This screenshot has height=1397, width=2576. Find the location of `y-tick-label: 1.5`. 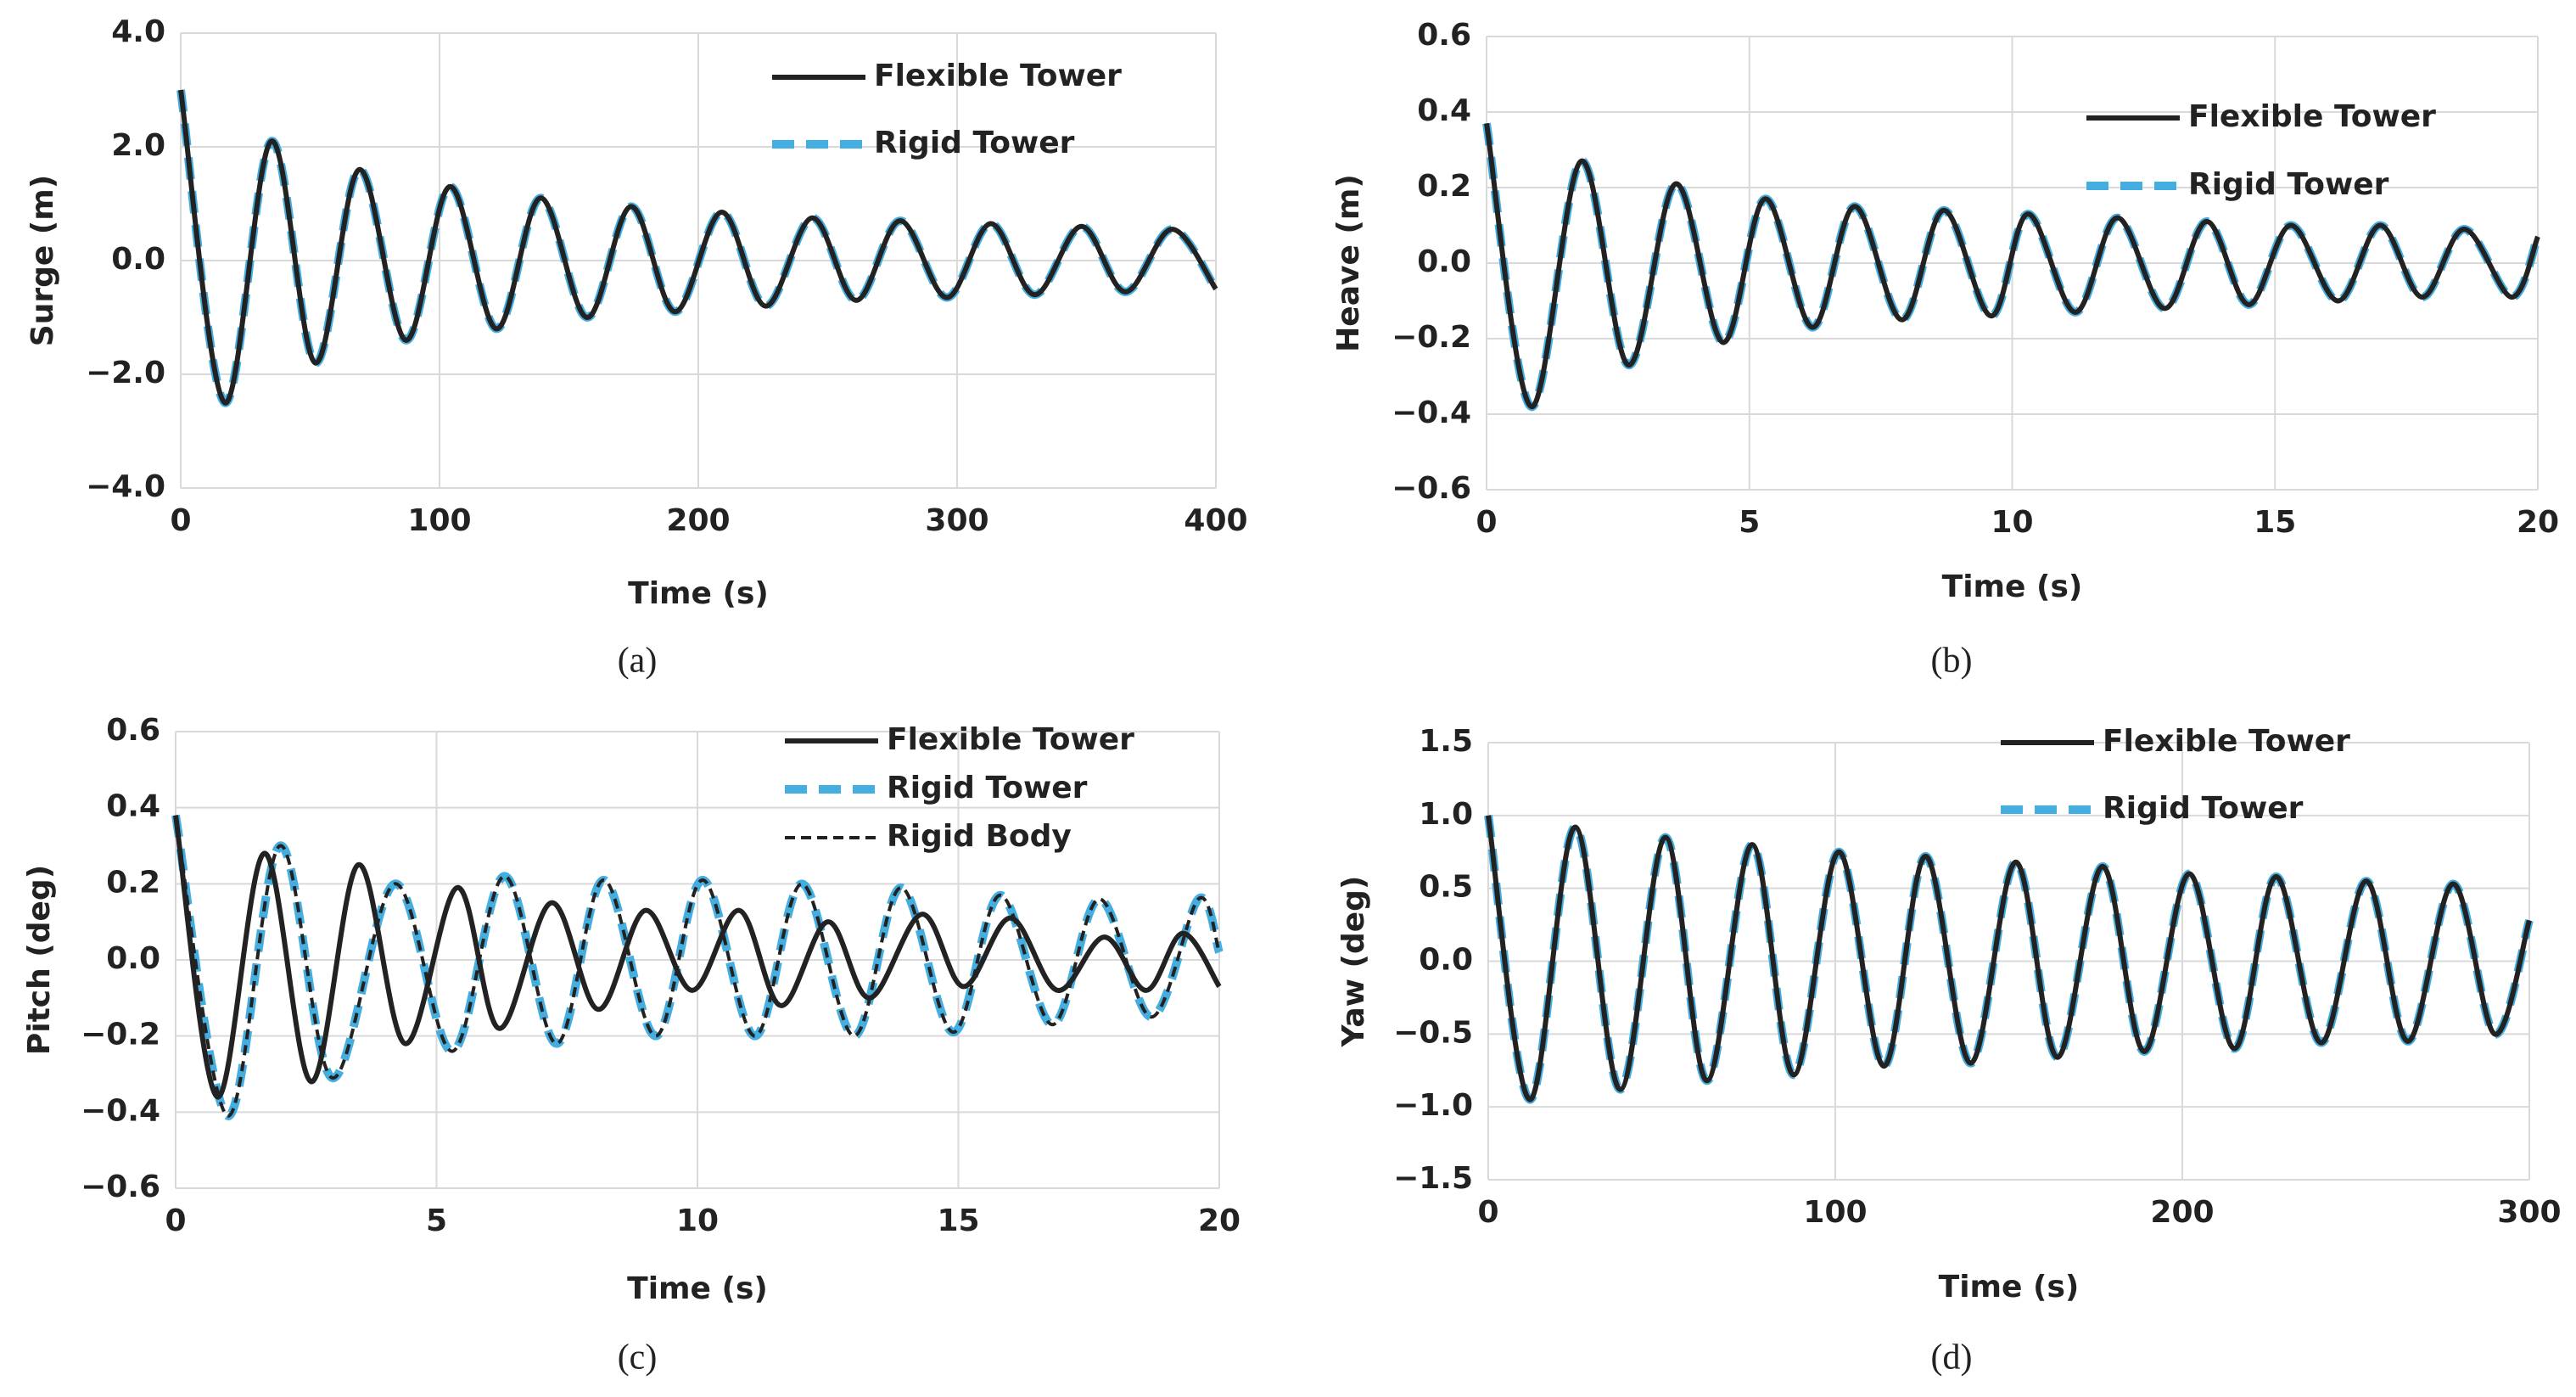

y-tick-label: 1.5 is located at coordinates (1446, 741).